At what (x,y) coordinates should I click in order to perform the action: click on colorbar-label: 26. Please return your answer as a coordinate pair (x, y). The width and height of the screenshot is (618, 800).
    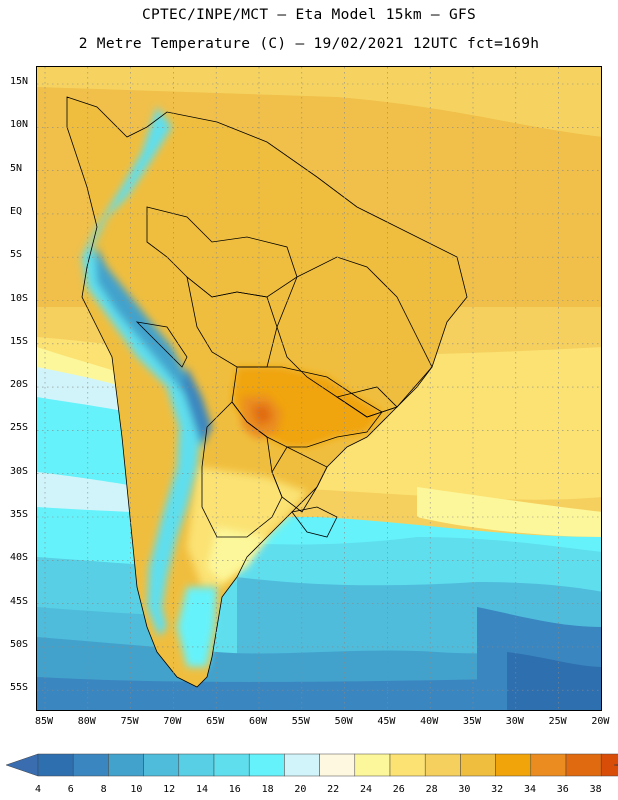
    Looking at the image, I should click on (398, 789).